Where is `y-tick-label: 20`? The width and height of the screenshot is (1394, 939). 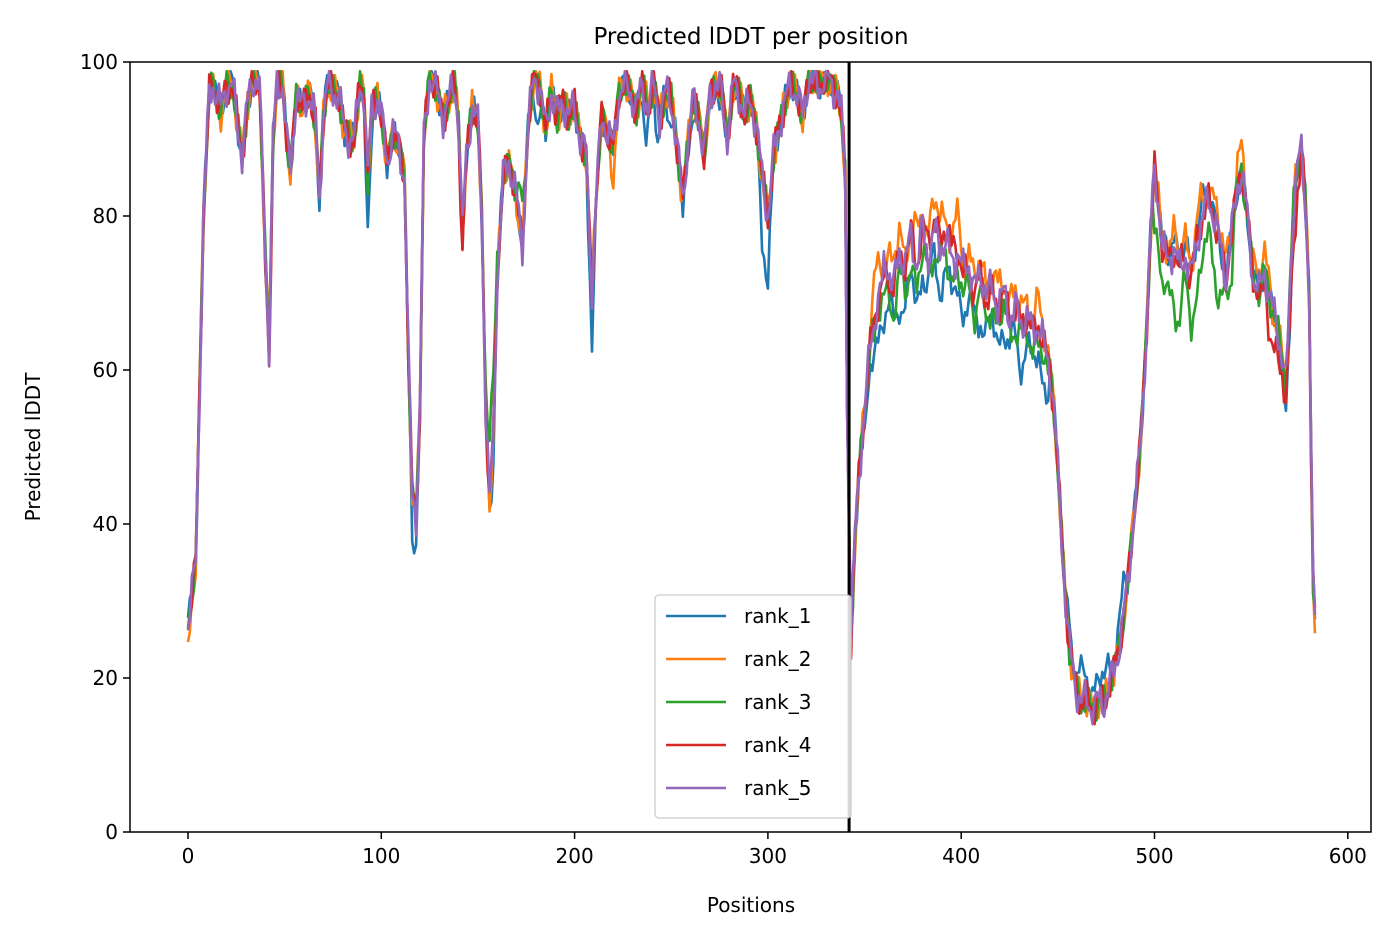 y-tick-label: 20 is located at coordinates (105, 678).